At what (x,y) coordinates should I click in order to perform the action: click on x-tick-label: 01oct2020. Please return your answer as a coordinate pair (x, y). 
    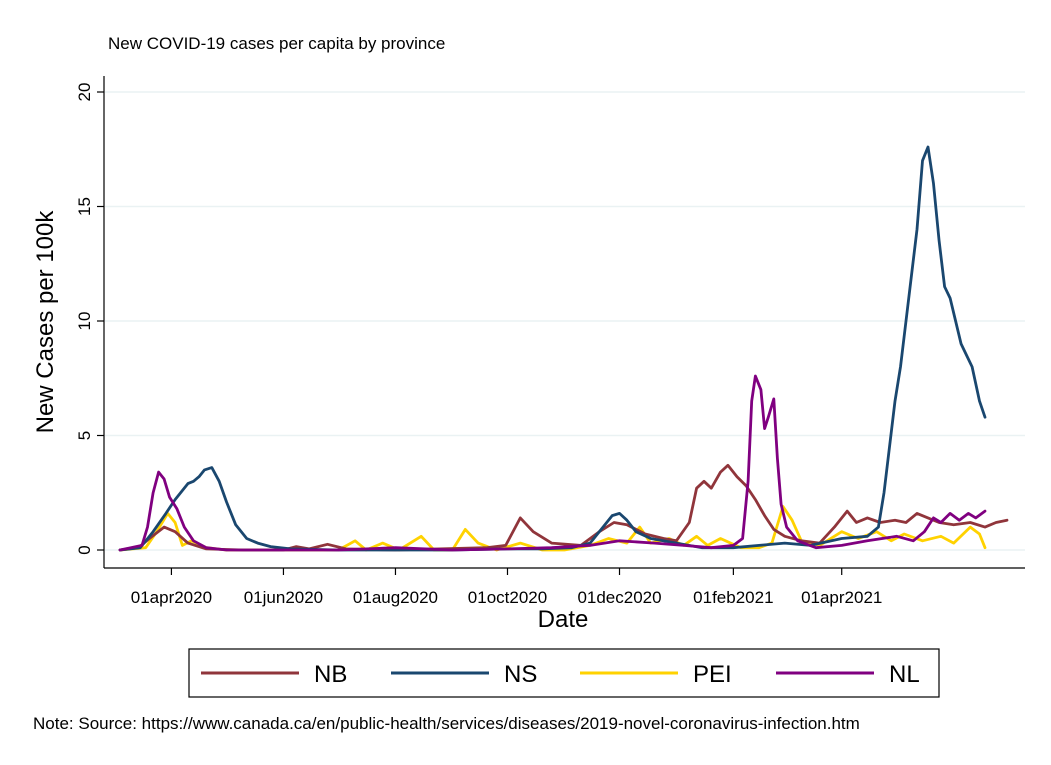
    Looking at the image, I should click on (507, 597).